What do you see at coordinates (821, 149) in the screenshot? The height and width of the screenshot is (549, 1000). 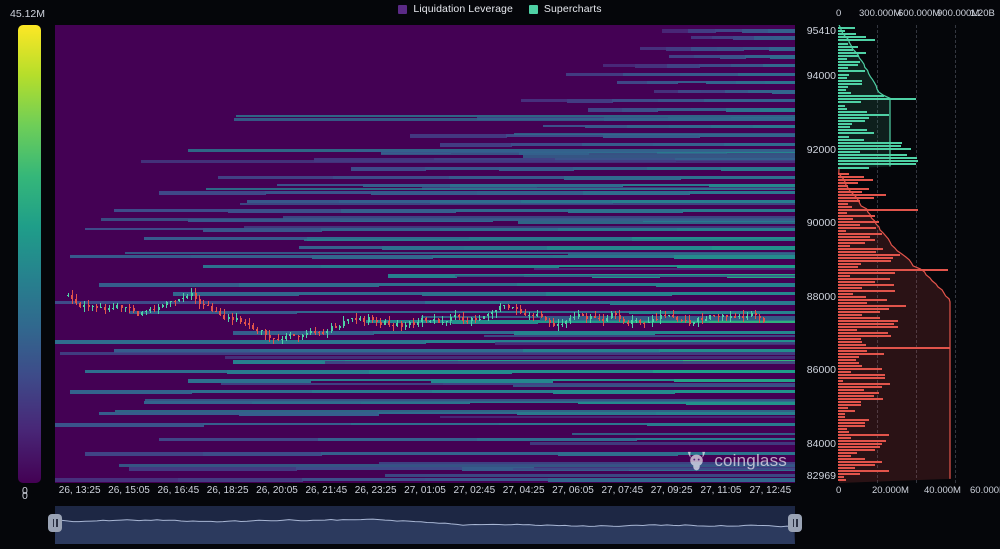 I see `price-axis-label: 92000` at bounding box center [821, 149].